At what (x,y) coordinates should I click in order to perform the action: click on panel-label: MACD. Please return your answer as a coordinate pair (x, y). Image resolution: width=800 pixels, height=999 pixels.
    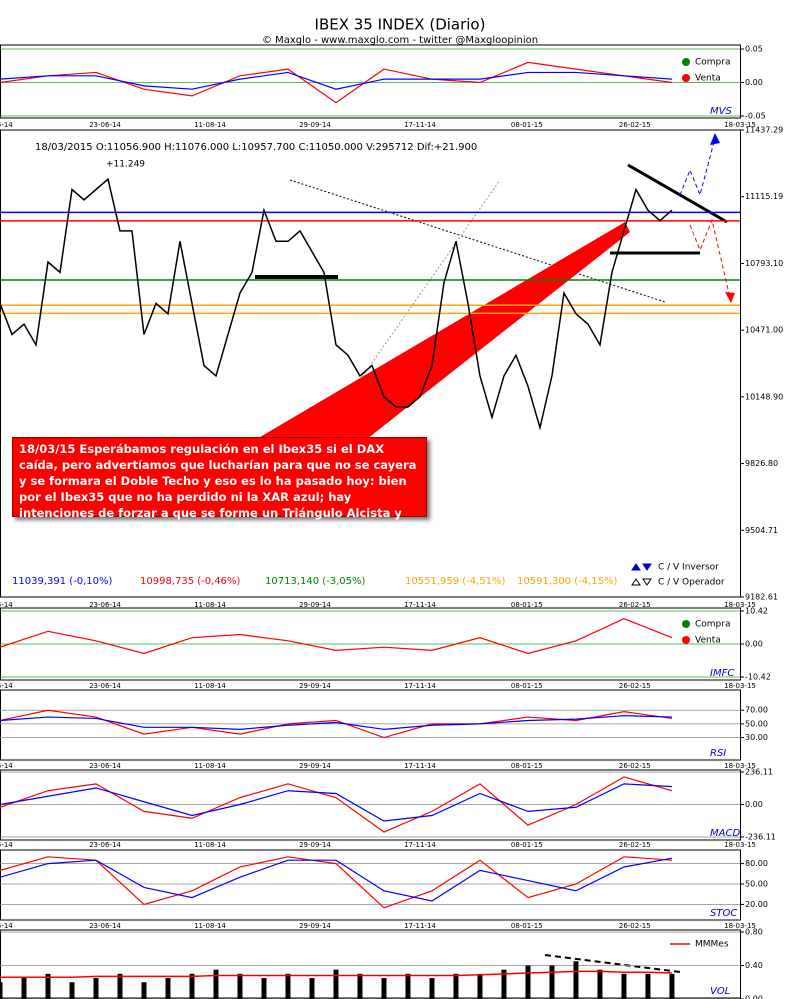
    Looking at the image, I should click on (725, 833).